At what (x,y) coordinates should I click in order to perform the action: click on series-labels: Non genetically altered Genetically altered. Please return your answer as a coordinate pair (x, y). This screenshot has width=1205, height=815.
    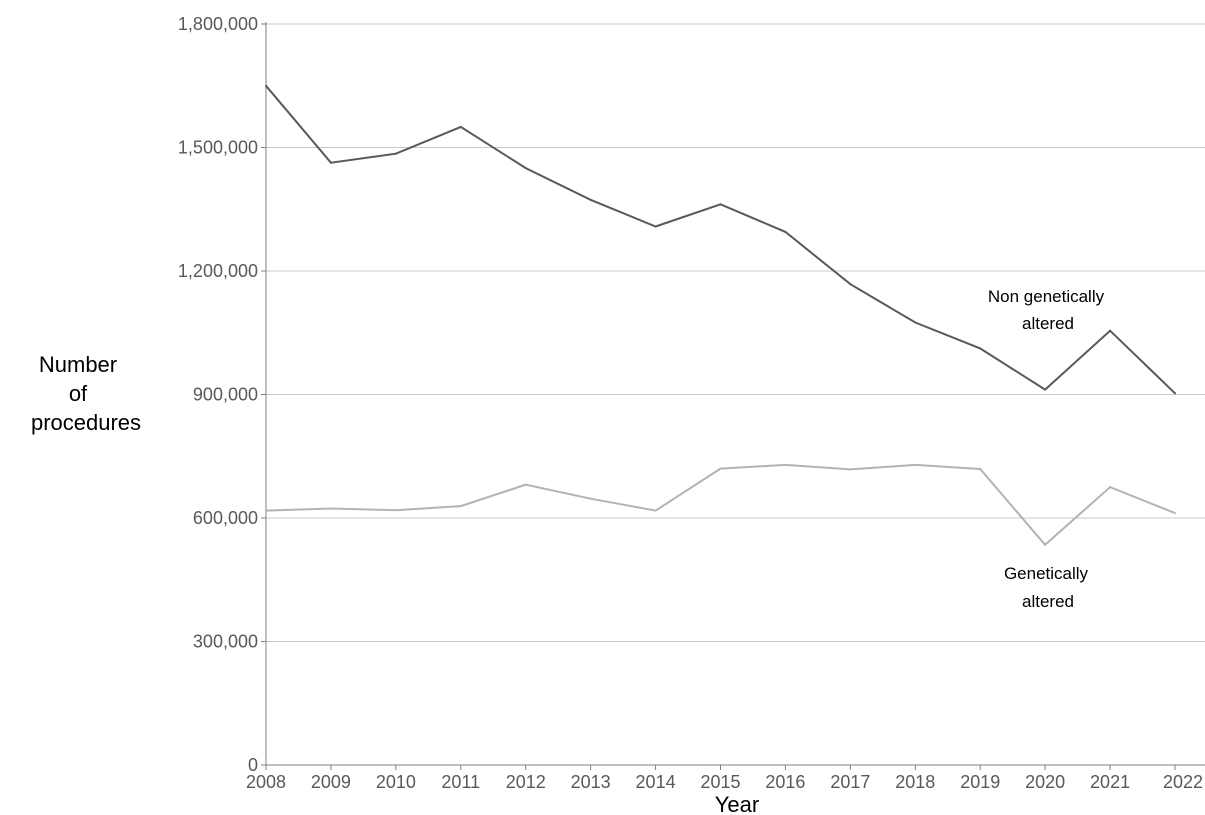
    Looking at the image, I should click on (1046, 449).